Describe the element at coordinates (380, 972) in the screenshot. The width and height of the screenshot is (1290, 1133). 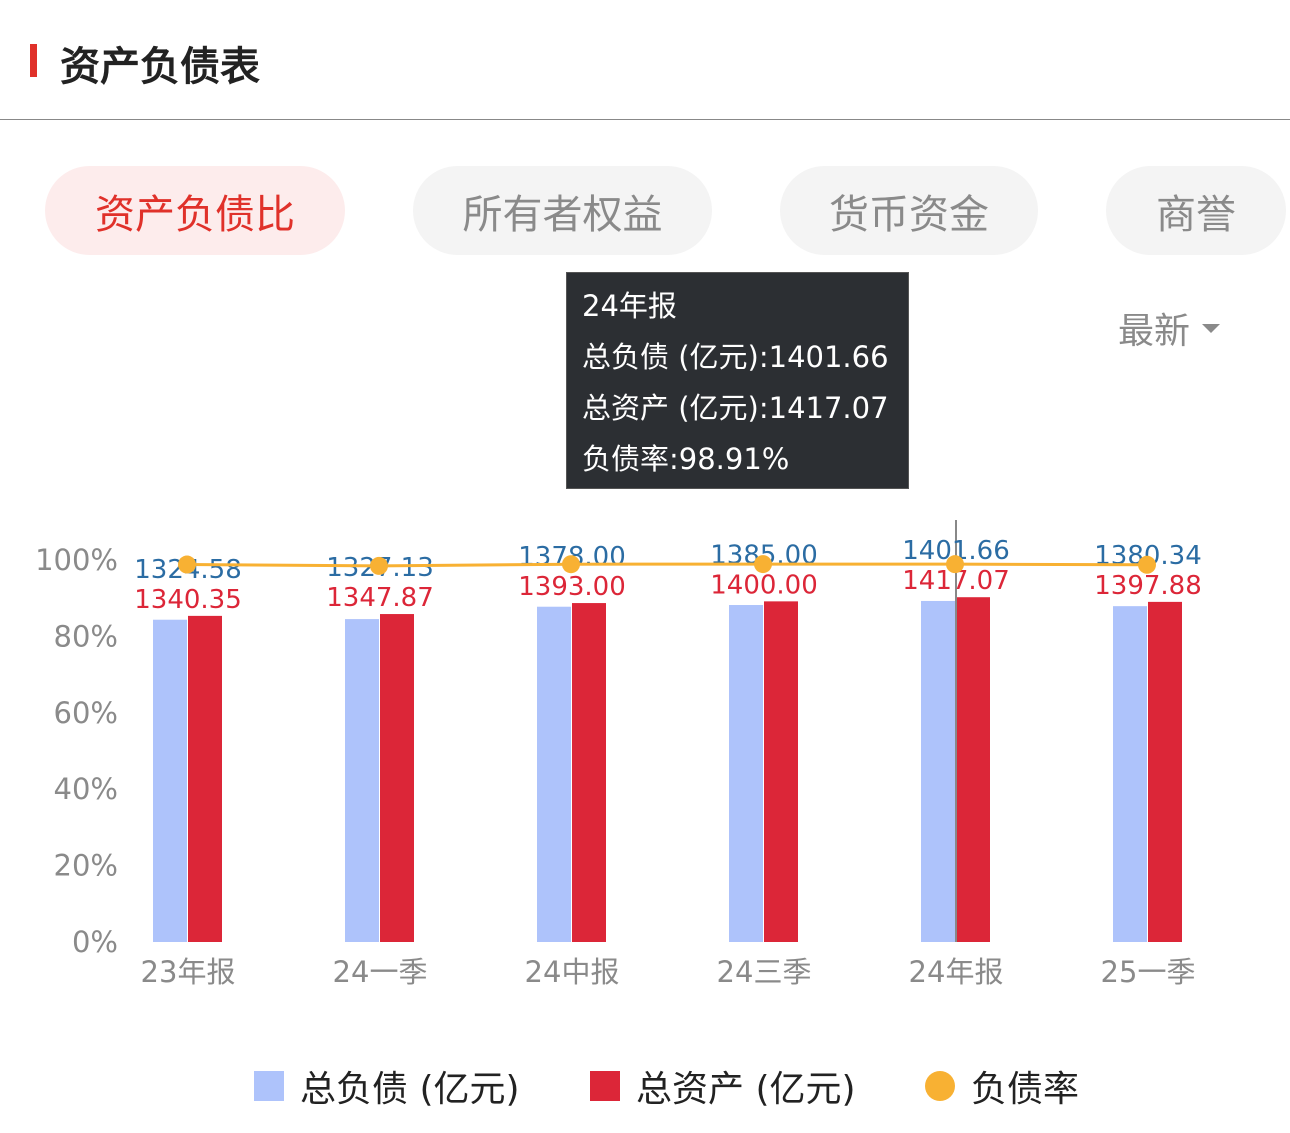
I see `x-tick-label: 24一季` at that location.